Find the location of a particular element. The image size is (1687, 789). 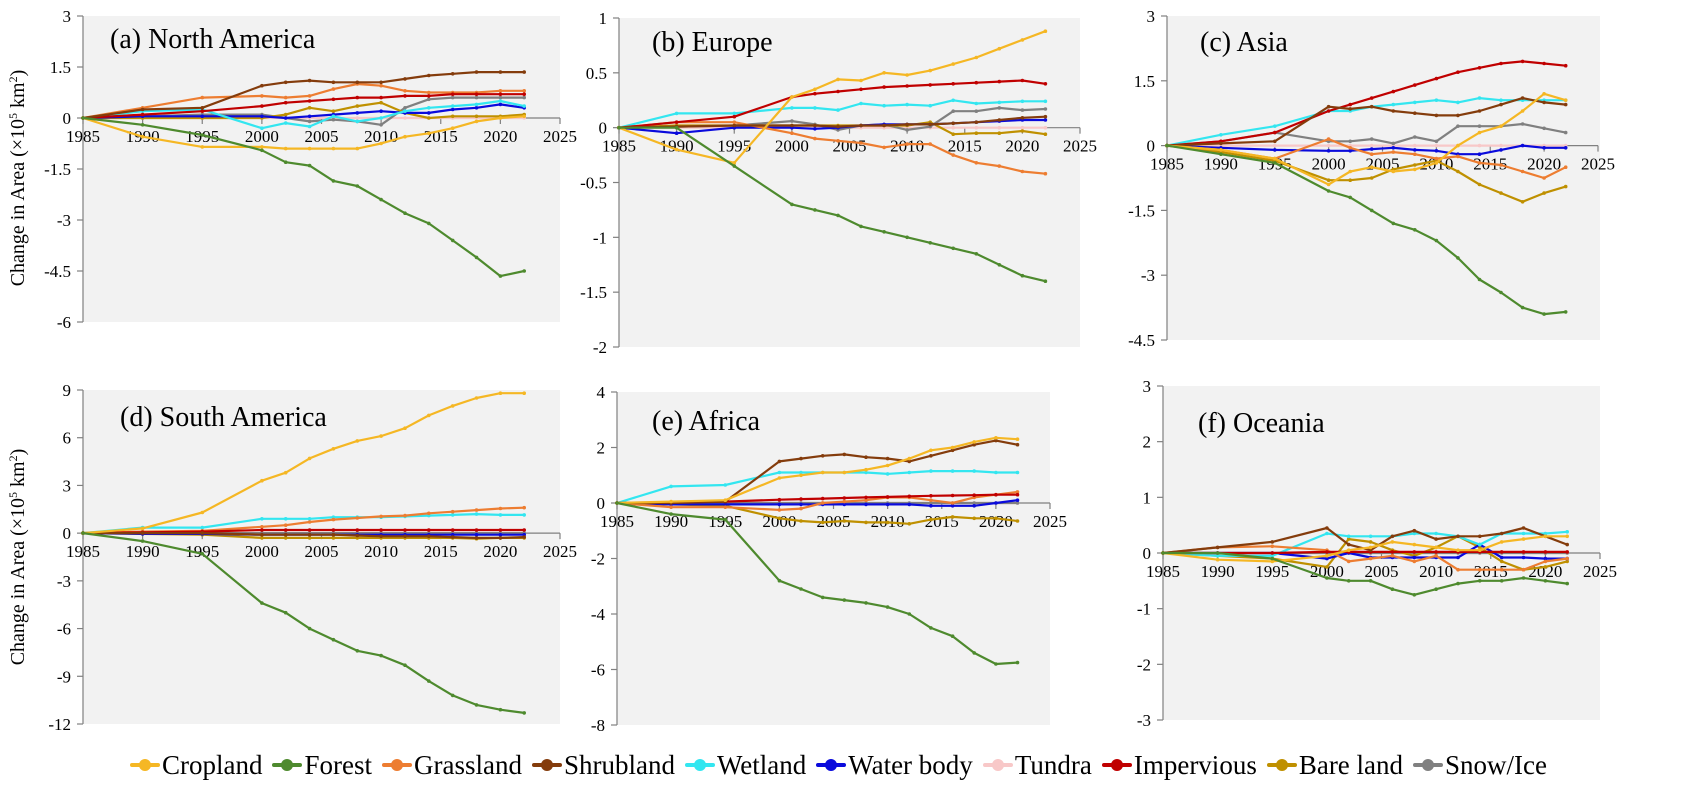

series-forest is located at coordinates (817, 583).